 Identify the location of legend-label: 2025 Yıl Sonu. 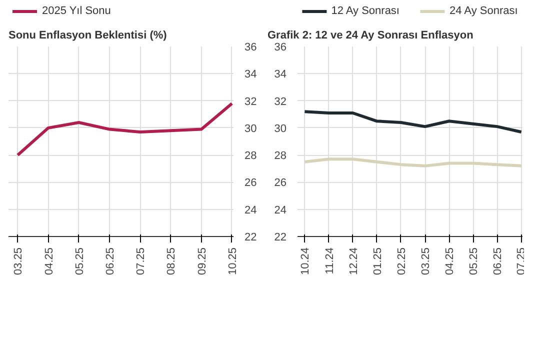
(76, 11).